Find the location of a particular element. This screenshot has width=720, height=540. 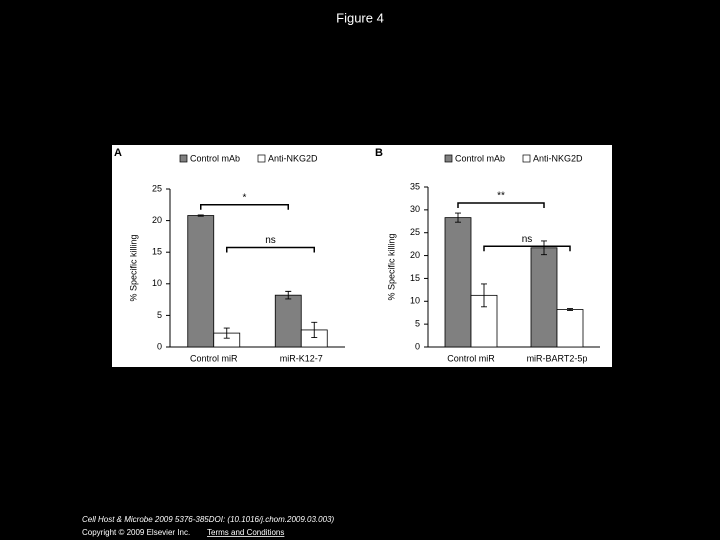

x-tick-label: miR-BART2-5p is located at coordinates (557, 358).